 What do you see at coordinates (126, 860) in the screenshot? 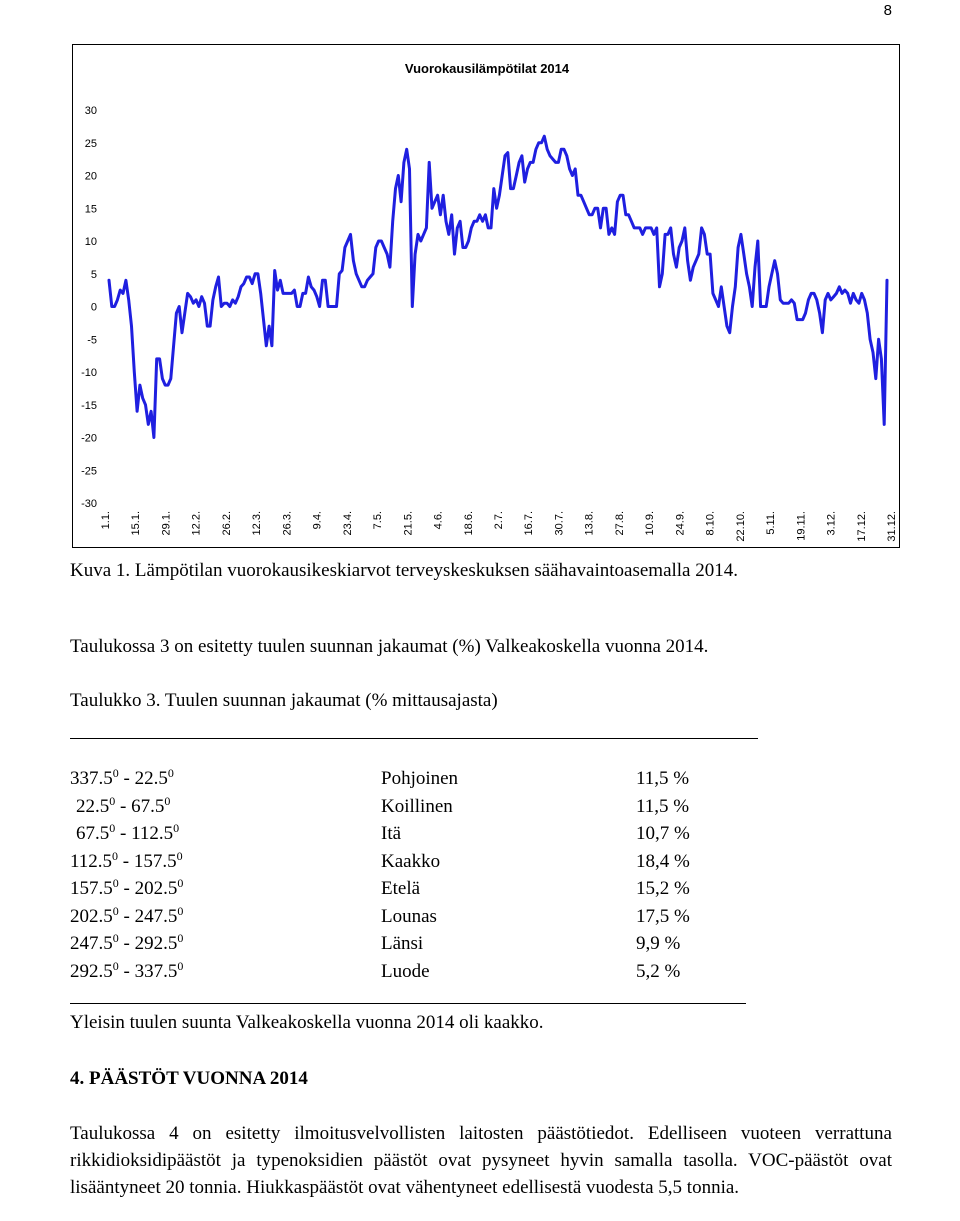
I see `angle-range: 112.50 - 157.50` at bounding box center [126, 860].